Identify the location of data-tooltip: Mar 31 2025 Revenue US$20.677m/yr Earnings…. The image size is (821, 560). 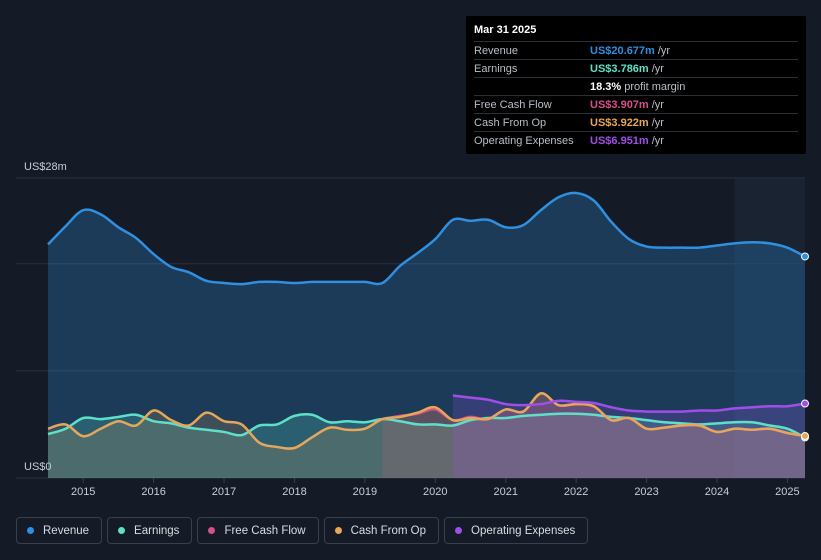
(636, 85).